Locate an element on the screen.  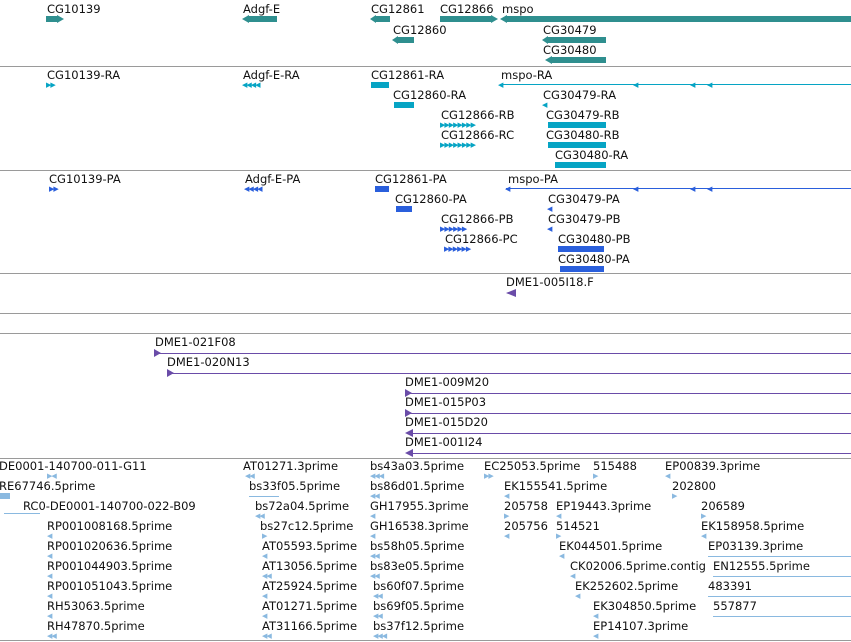
transcript-label: Adgf-E-RA is located at coordinates (271, 75).